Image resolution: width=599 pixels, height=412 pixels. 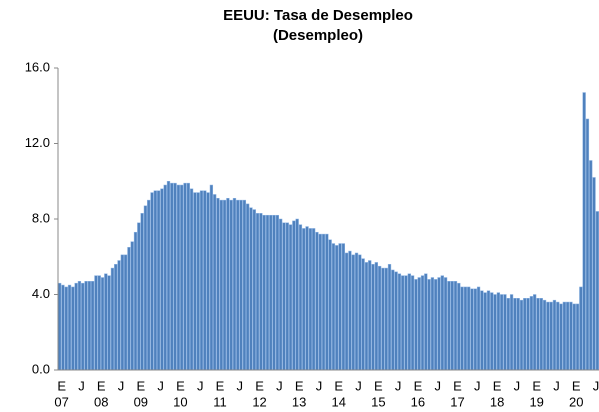 What do you see at coordinates (299, 401) in the screenshot?
I see `x-year-label: 13` at bounding box center [299, 401].